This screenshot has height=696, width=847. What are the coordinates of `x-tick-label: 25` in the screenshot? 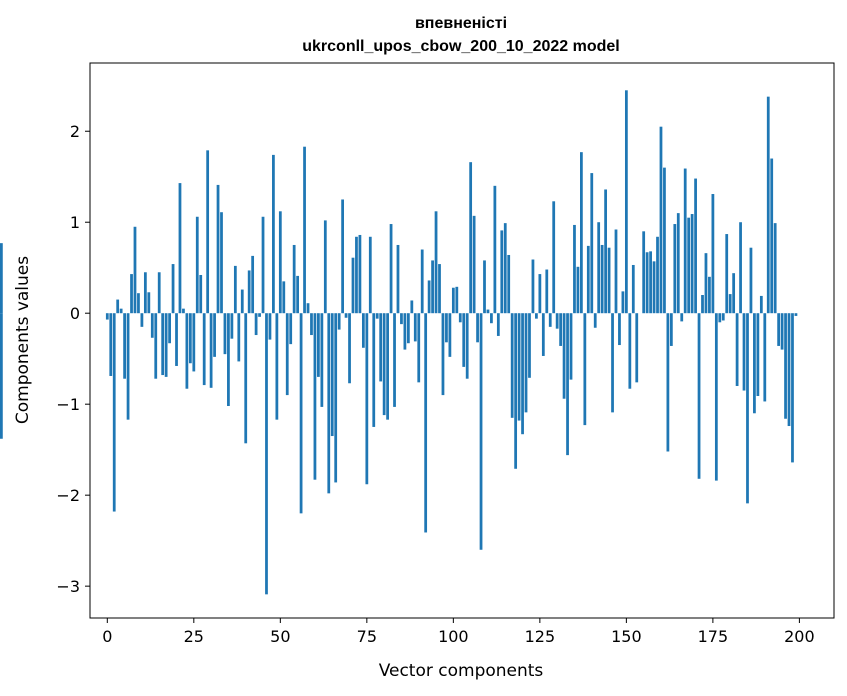 It's located at (194, 636).